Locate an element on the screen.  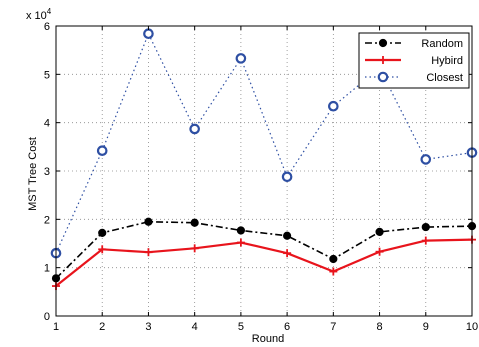
y-tick-label: 1 is located at coordinates (47, 269).